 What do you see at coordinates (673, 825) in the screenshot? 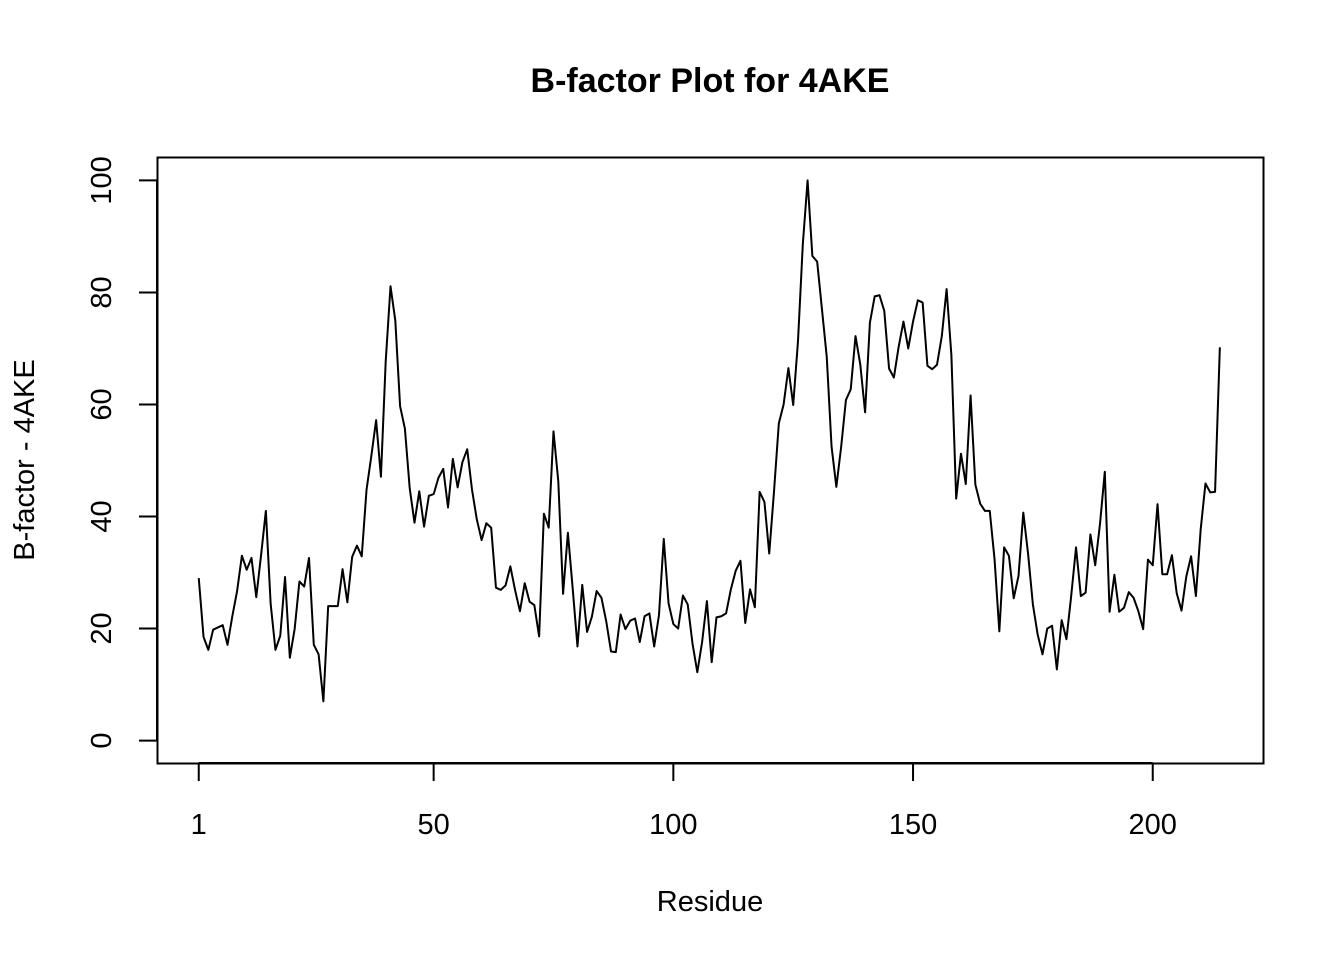
I see `x-tick-label: 100` at bounding box center [673, 825].